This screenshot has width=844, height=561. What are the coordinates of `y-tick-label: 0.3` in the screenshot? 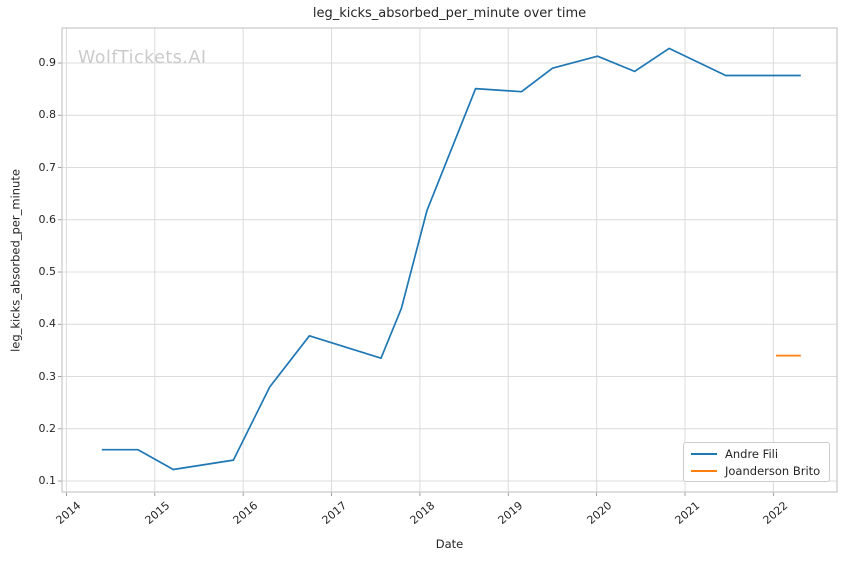 It's located at (47, 376).